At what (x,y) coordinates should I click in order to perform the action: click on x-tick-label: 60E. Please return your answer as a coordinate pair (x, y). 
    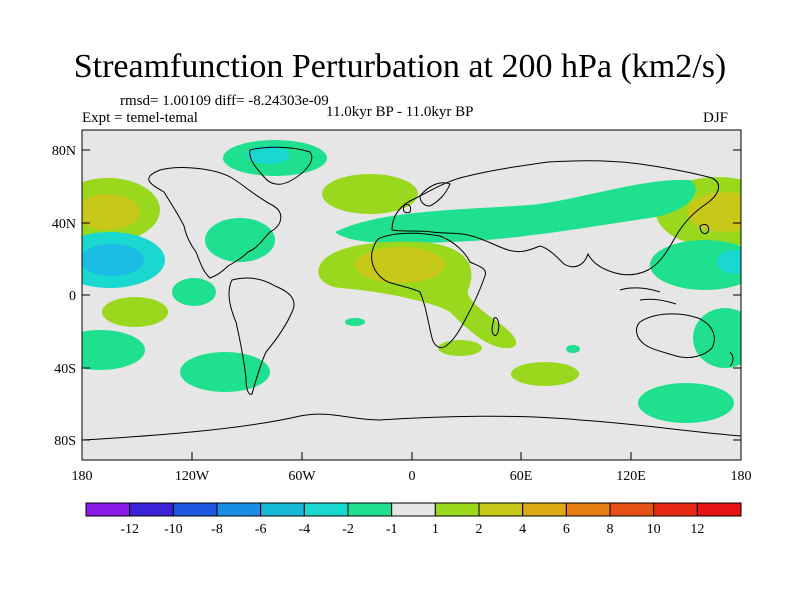
    Looking at the image, I should click on (521, 476).